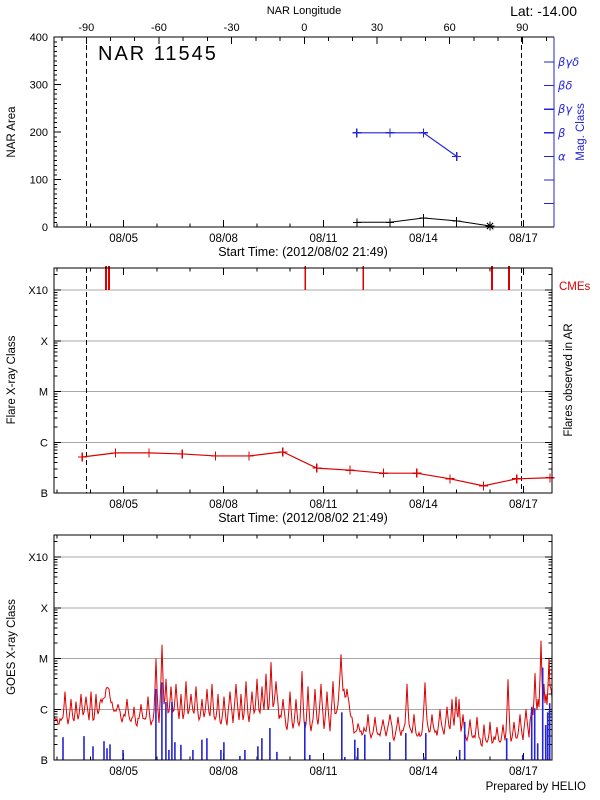 This screenshot has width=600, height=800. I want to click on area-tick-label: 400, so click(39, 38).